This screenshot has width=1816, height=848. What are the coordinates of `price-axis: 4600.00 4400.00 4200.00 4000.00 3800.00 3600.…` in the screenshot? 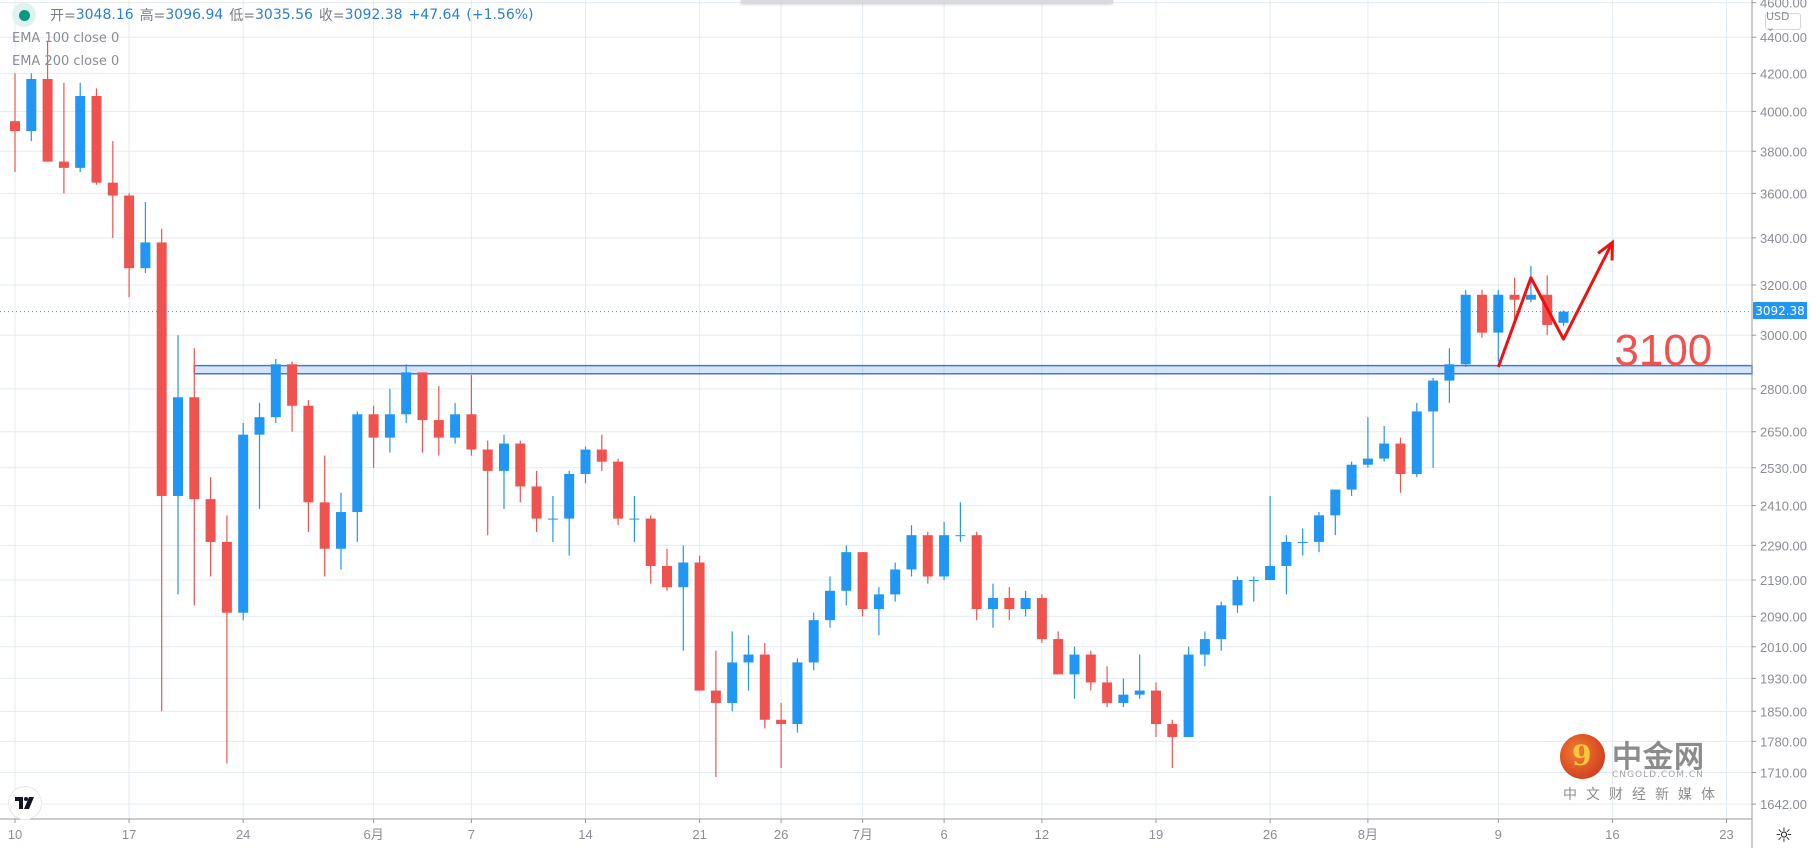 It's located at (1779, 424).